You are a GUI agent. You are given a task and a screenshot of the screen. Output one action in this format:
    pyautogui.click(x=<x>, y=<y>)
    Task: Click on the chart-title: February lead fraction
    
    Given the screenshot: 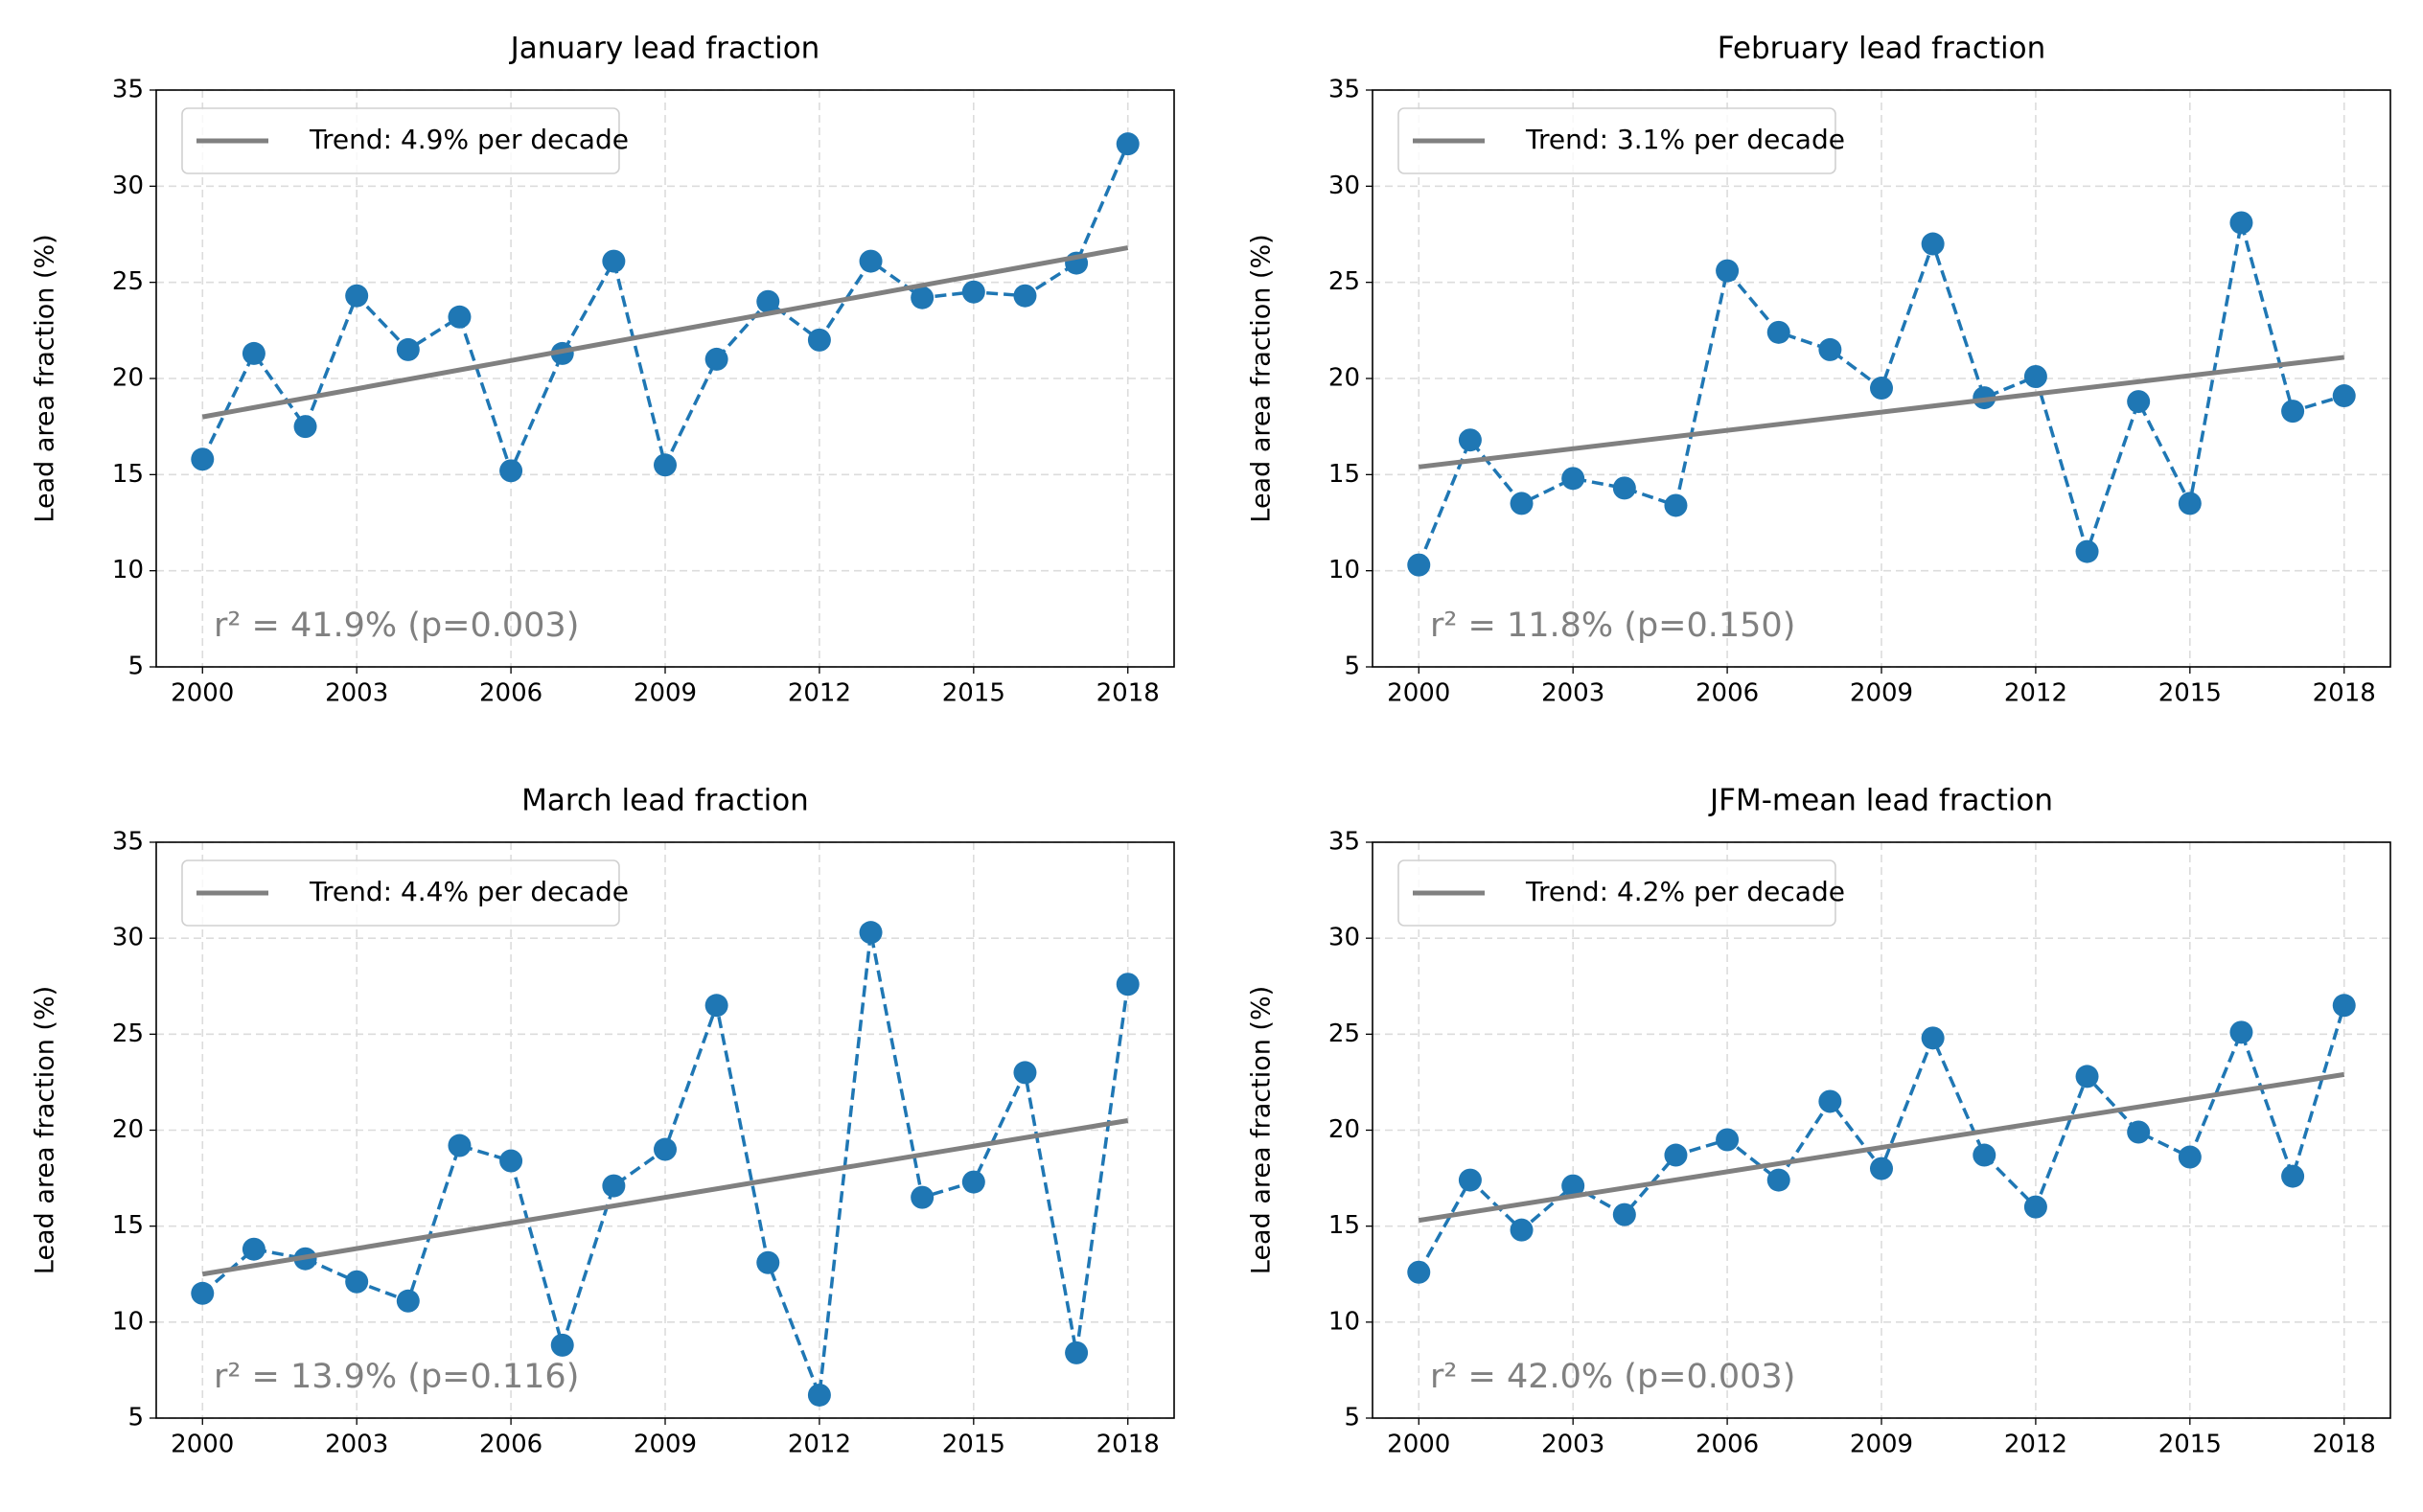 What is the action you would take?
    pyautogui.click(x=1882, y=49)
    